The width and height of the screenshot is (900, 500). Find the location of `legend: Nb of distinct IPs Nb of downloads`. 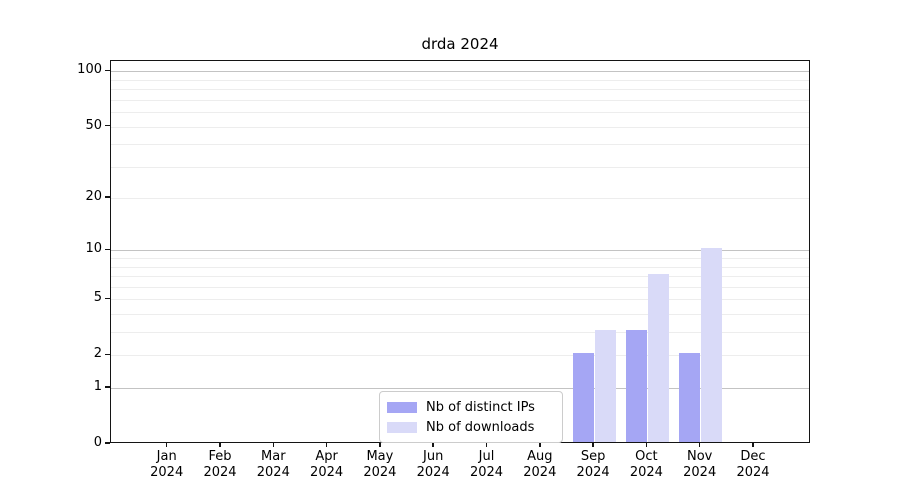

legend: Nb of distinct IPs Nb of downloads is located at coordinates (471, 417).